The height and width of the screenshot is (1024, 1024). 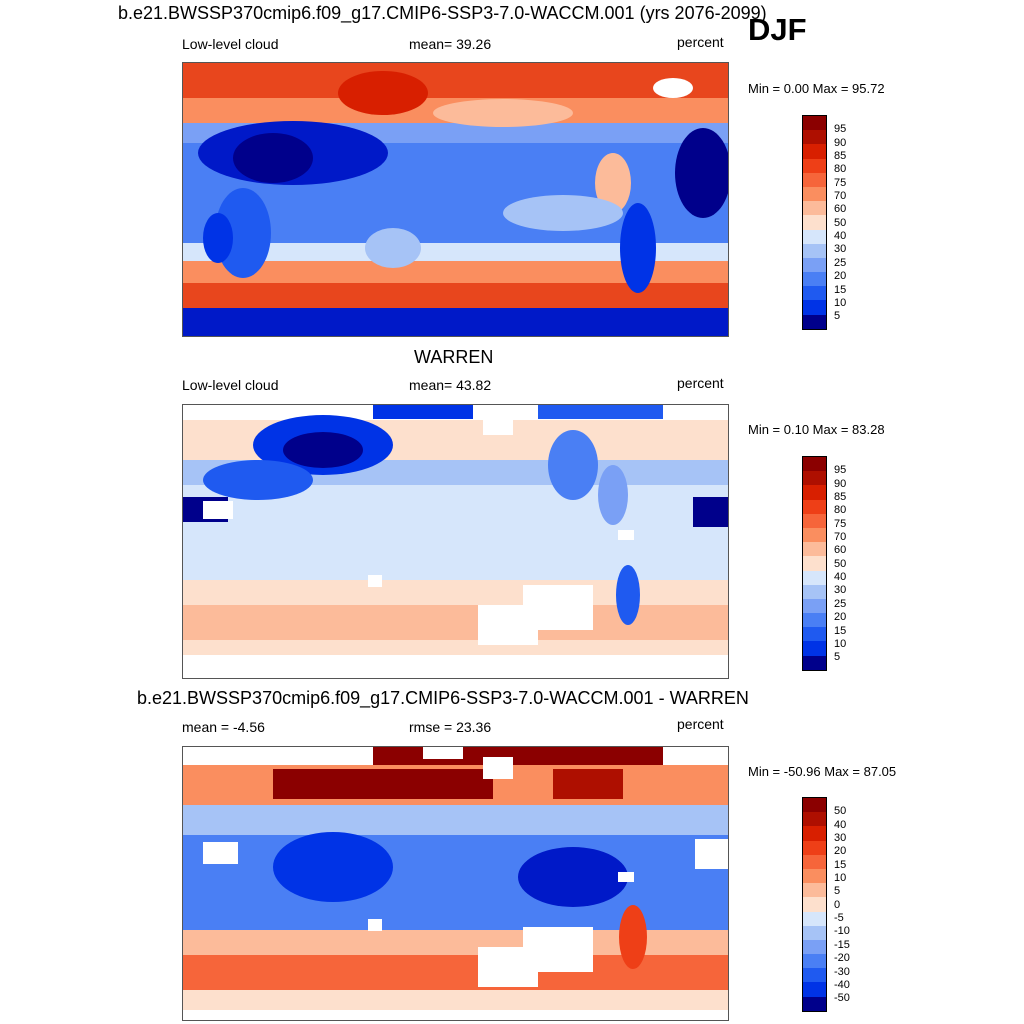 What do you see at coordinates (777, 29) in the screenshot?
I see `season-label: DJF` at bounding box center [777, 29].